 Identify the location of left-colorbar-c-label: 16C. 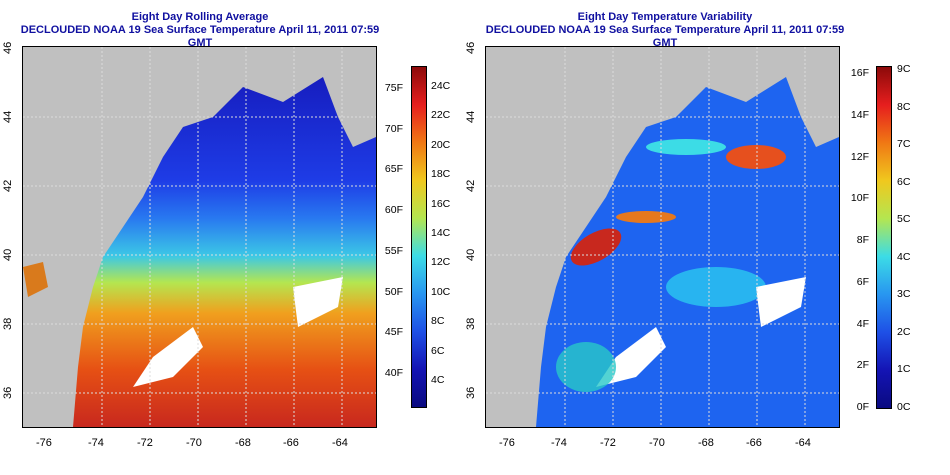
(441, 203).